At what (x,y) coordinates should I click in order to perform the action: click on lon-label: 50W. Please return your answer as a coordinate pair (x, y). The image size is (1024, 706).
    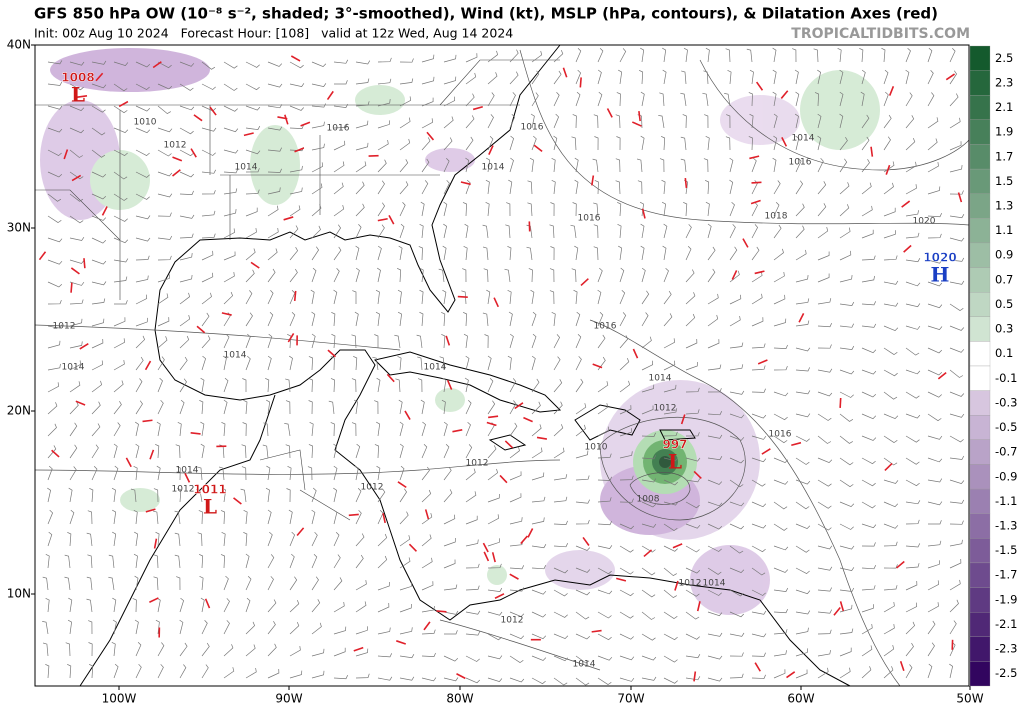
    Looking at the image, I should click on (969, 699).